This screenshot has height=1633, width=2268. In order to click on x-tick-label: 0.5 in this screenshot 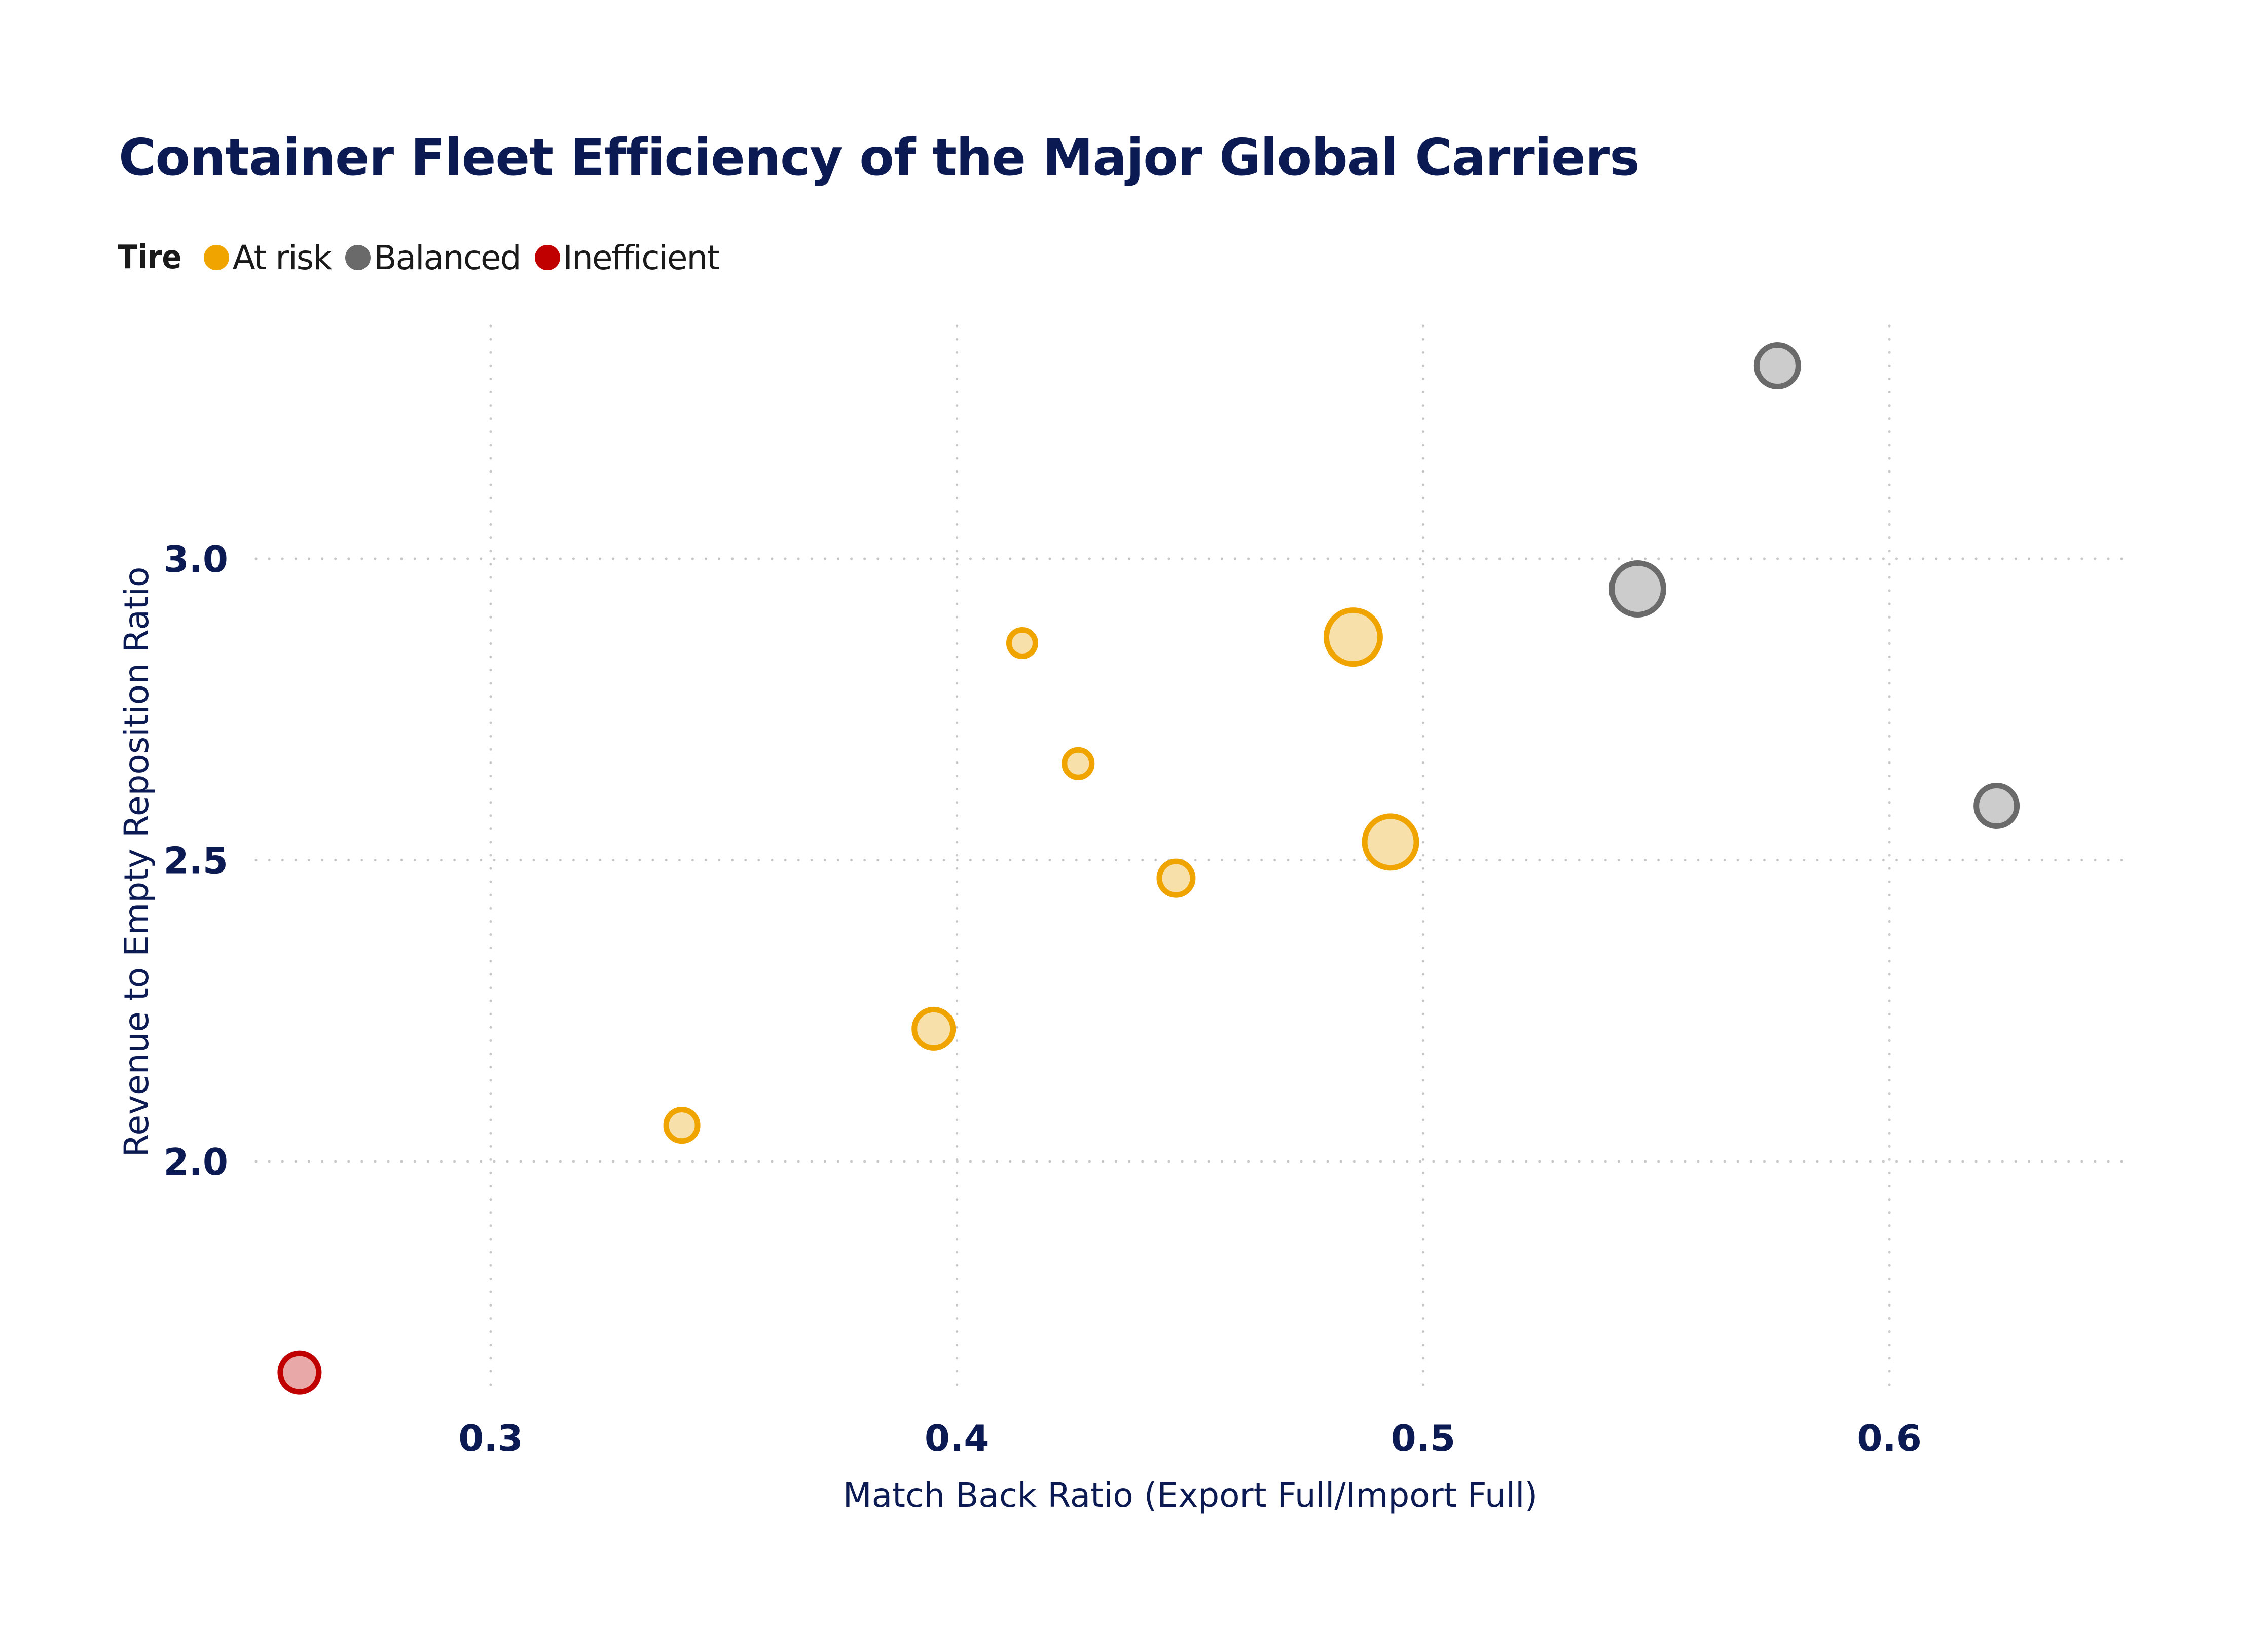, I will do `click(1423, 1438)`.